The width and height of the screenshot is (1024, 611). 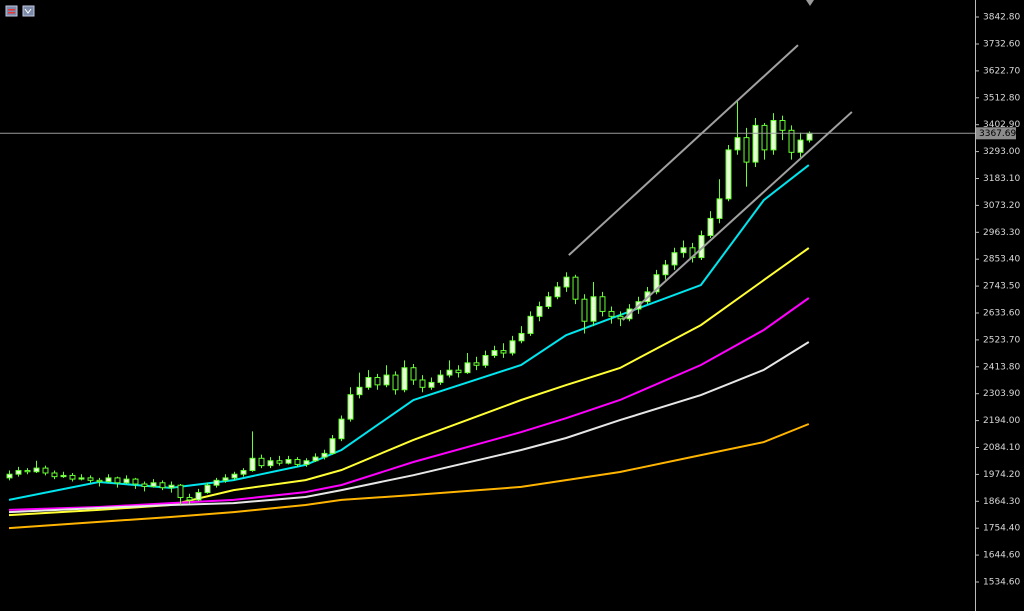 I want to click on shift-marker, so click(x=810, y=3).